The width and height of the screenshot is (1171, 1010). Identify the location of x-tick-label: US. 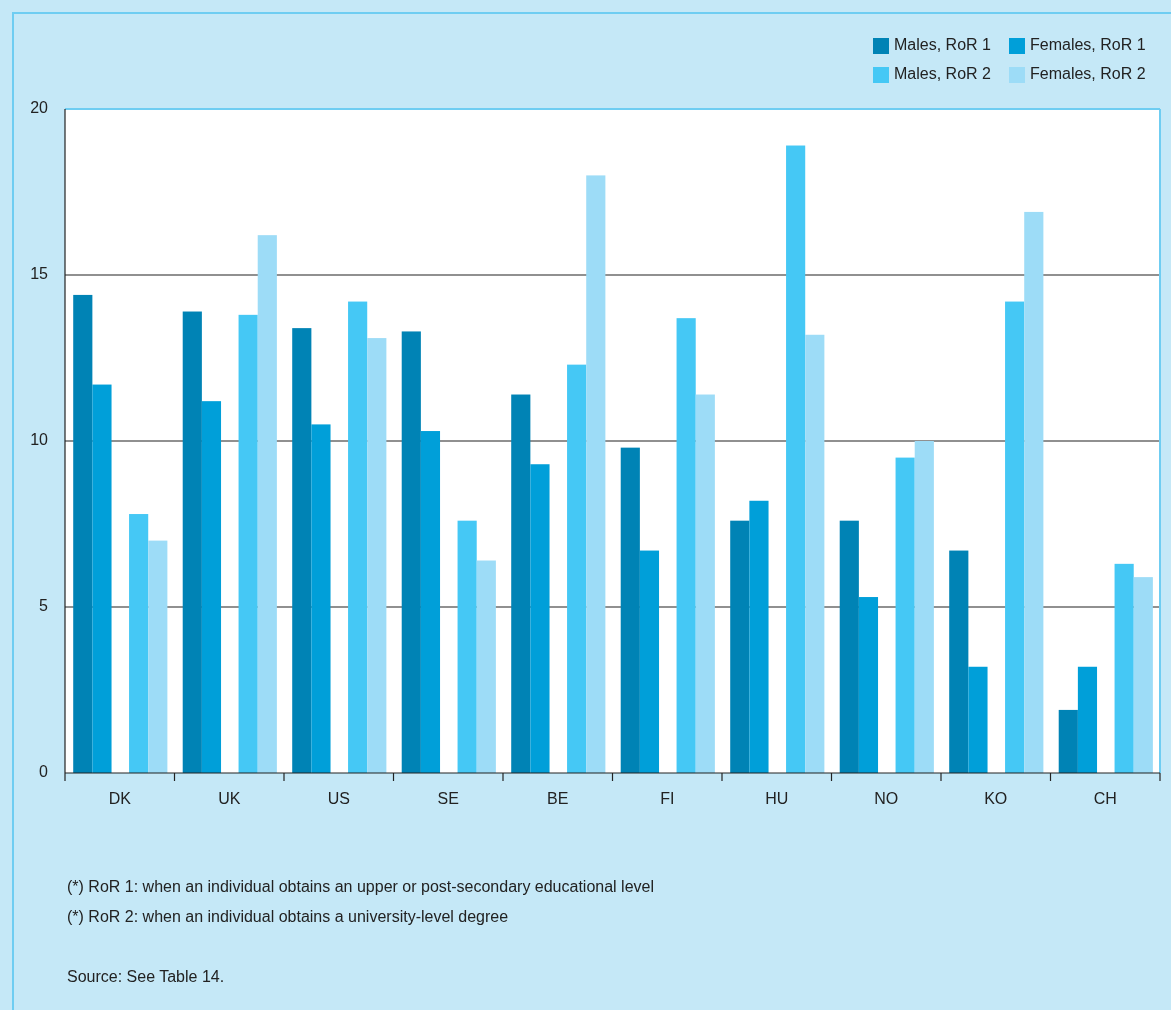
(338, 799).